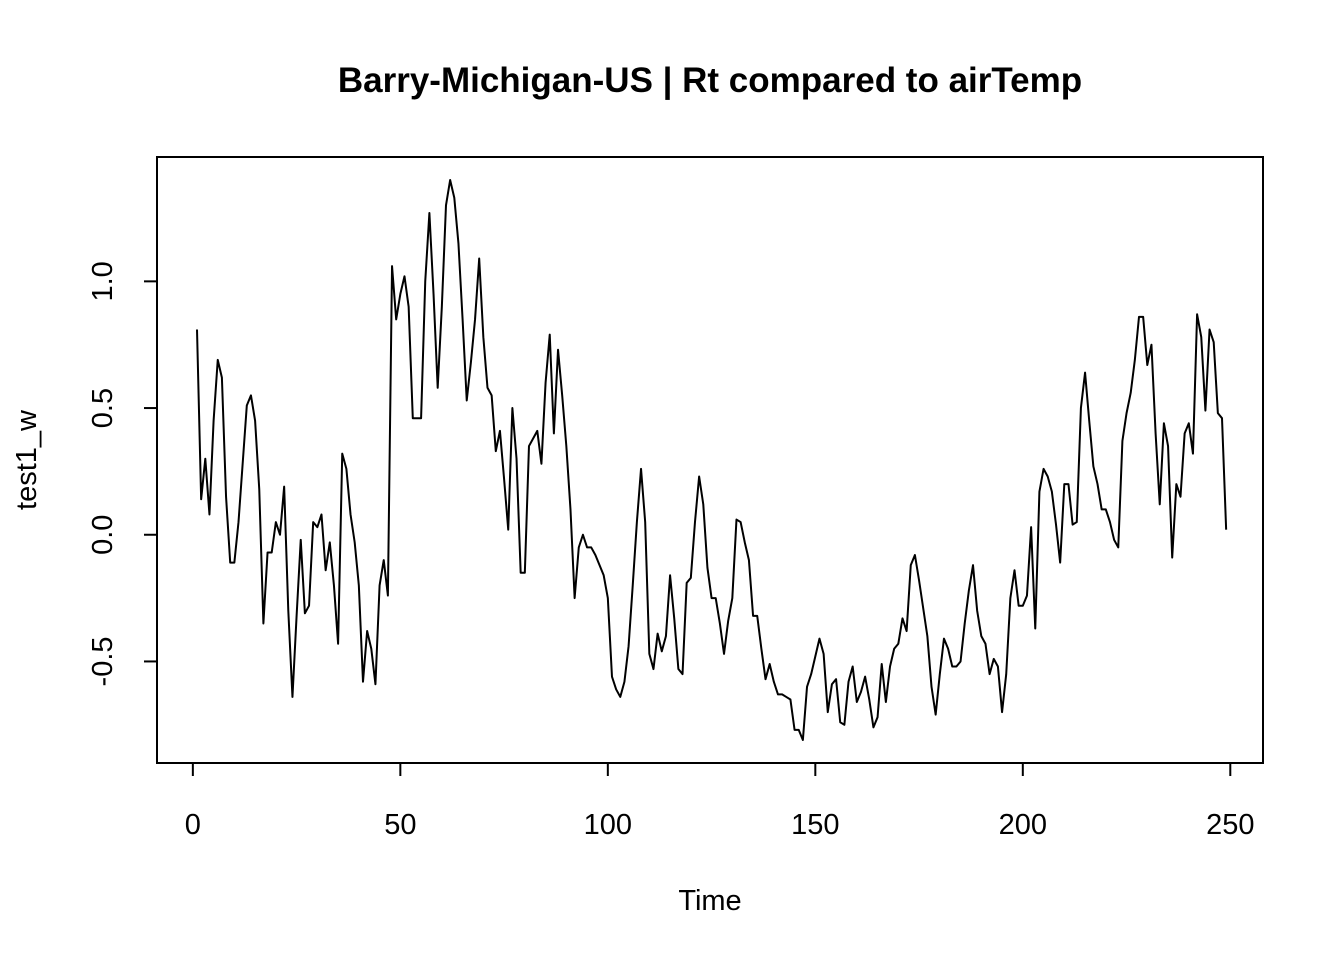 The image size is (1344, 960). I want to click on x-tick-label: 0, so click(193, 825).